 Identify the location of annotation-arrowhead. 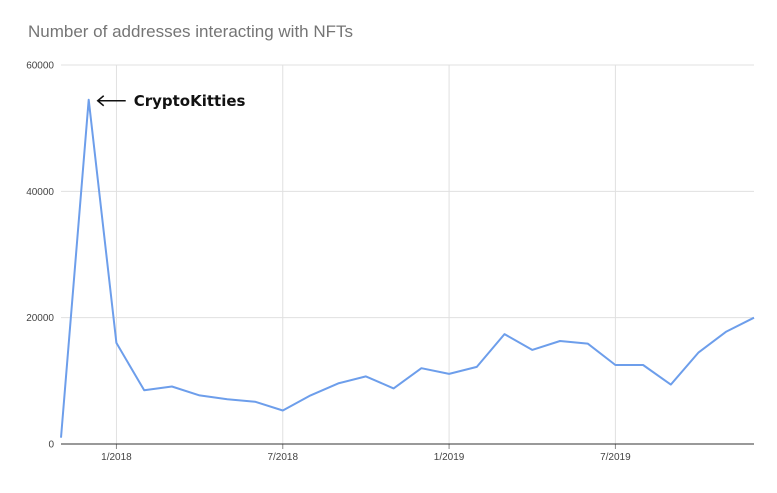
(100, 101).